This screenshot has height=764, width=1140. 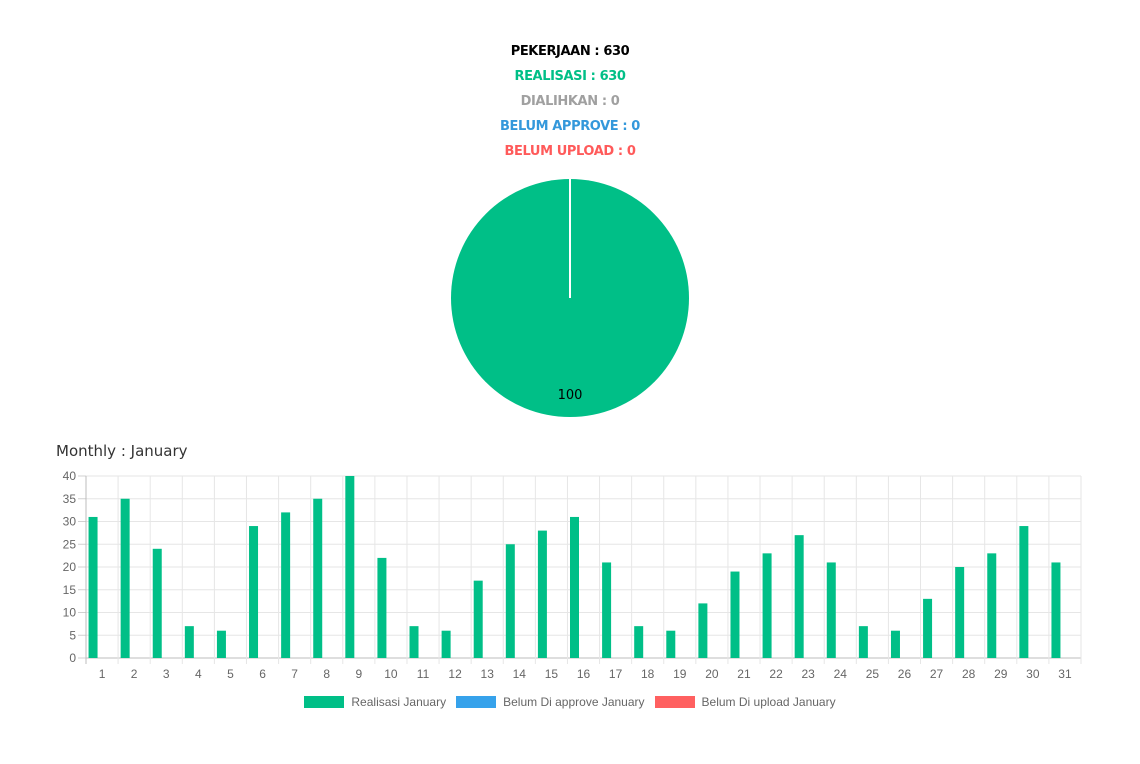 What do you see at coordinates (1033, 674) in the screenshot?
I see `x-tick-label: 30` at bounding box center [1033, 674].